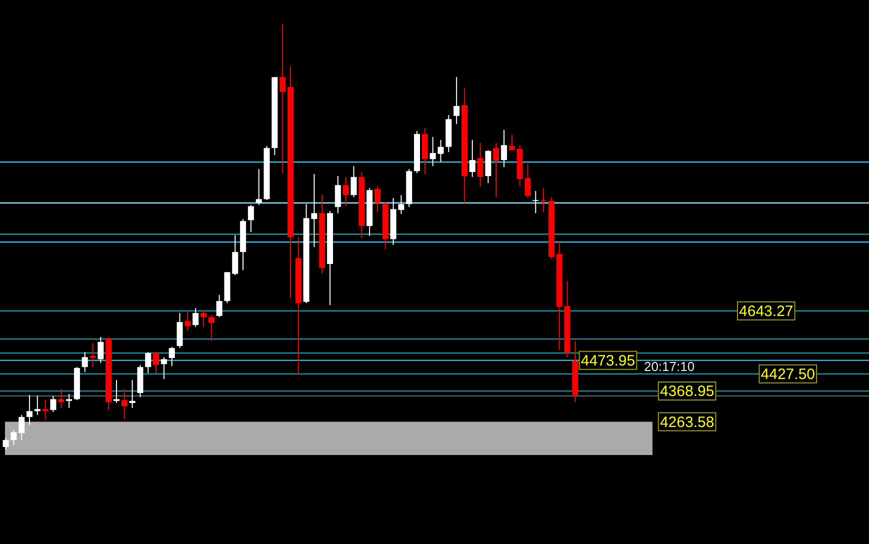  What do you see at coordinates (687, 391) in the screenshot?
I see `ref-line-label: 4368.95` at bounding box center [687, 391].